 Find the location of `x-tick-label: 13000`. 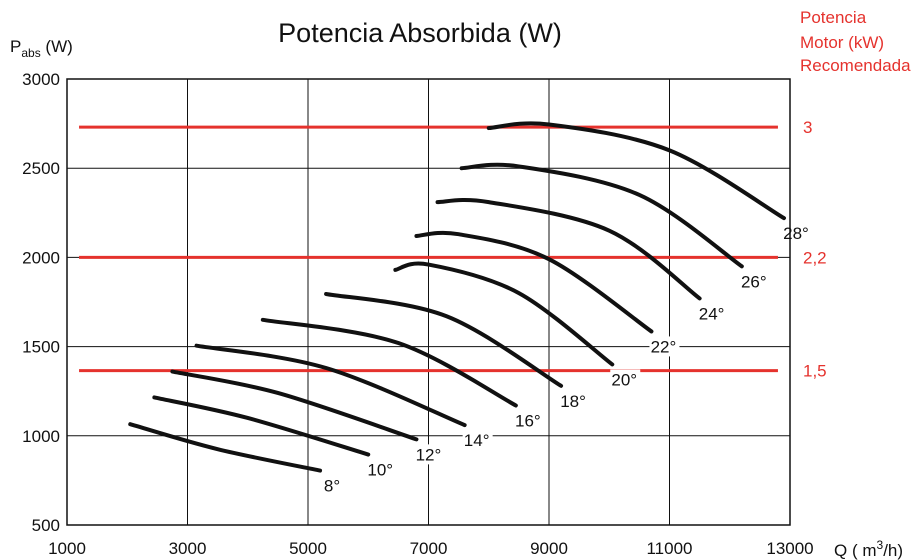

x-tick-label: 13000 is located at coordinates (789, 548).